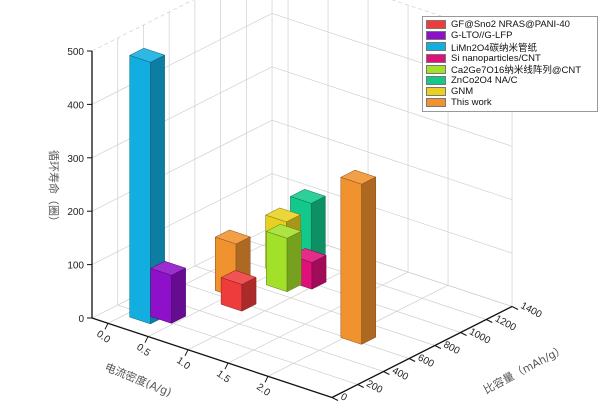 This screenshot has height=404, width=600. Describe the element at coordinates (263, 390) in the screenshot. I see `x-tick-label: 2.0` at that location.